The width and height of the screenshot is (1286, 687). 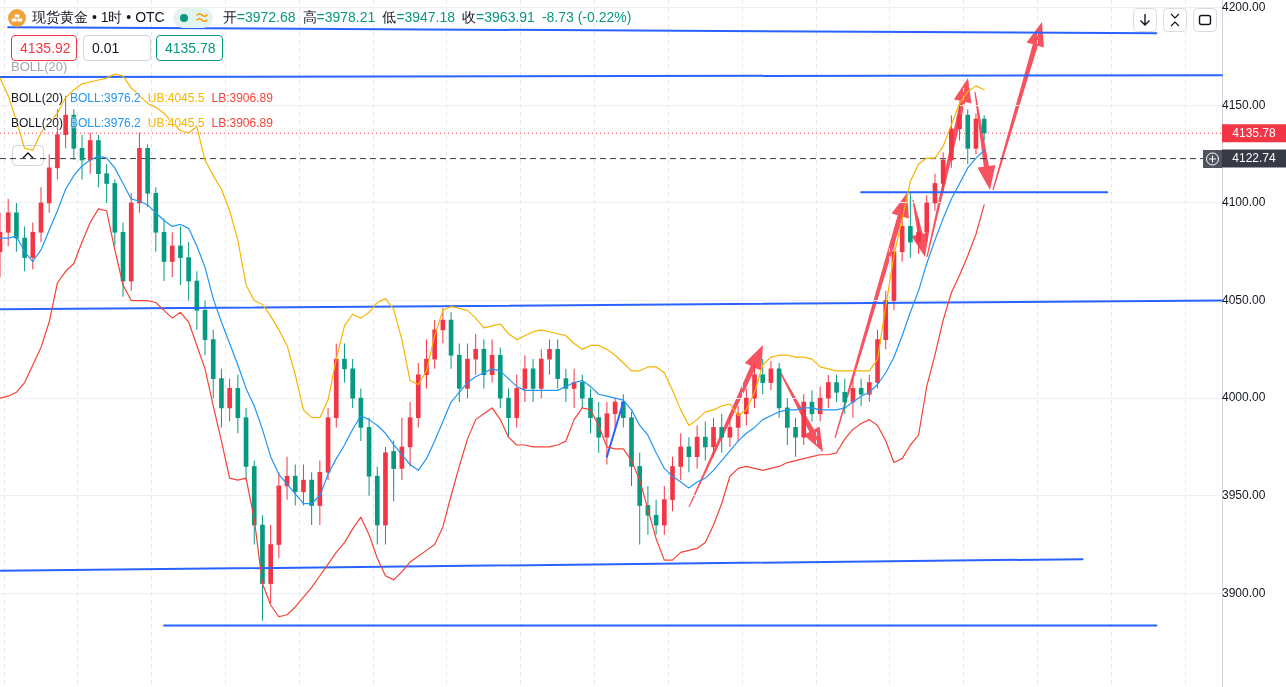 I want to click on text: 现货黄金 • 1时 • OTC, so click(x=98, y=18).